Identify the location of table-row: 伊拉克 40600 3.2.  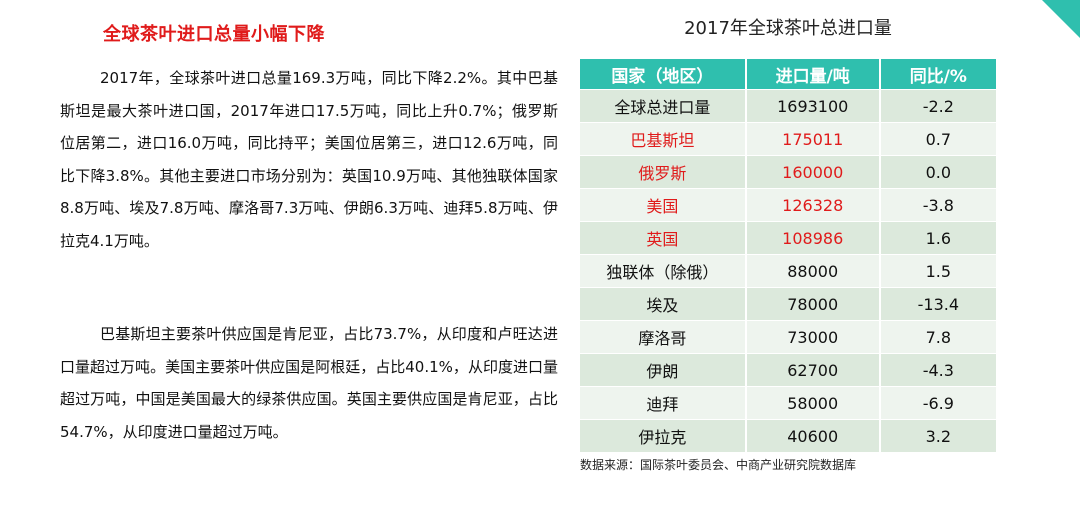
(788, 436).